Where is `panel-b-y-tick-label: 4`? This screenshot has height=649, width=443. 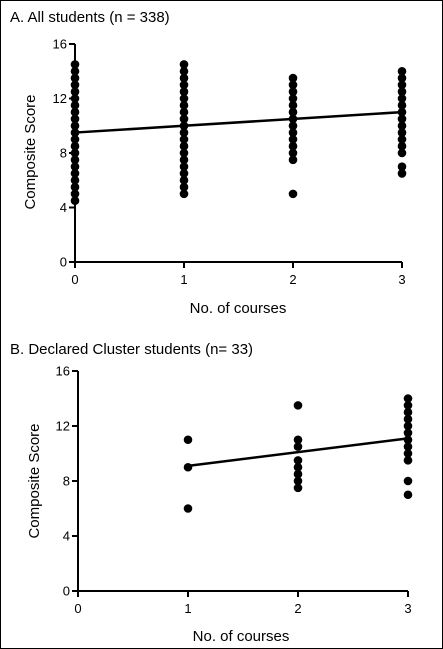
panel-b-y-tick-label: 4 is located at coordinates (66, 536).